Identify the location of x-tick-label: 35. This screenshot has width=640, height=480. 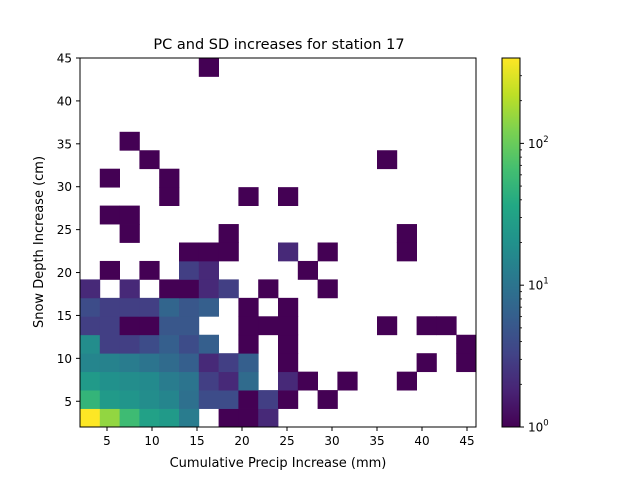
(376, 441).